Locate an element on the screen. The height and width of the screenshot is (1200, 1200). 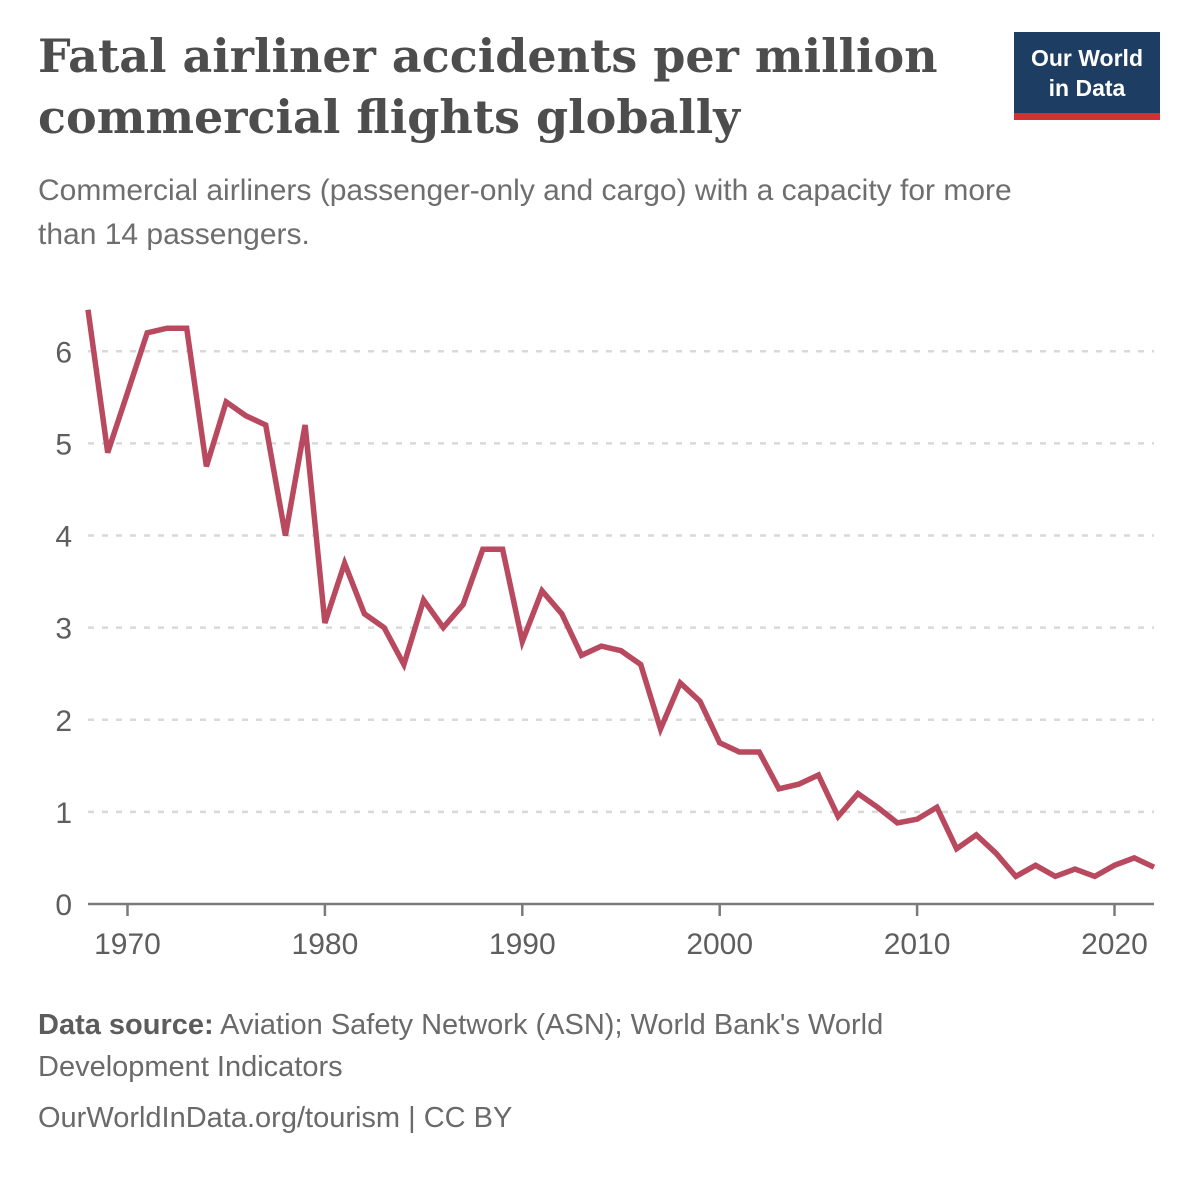
y-tick-label: 6 is located at coordinates (63, 353).